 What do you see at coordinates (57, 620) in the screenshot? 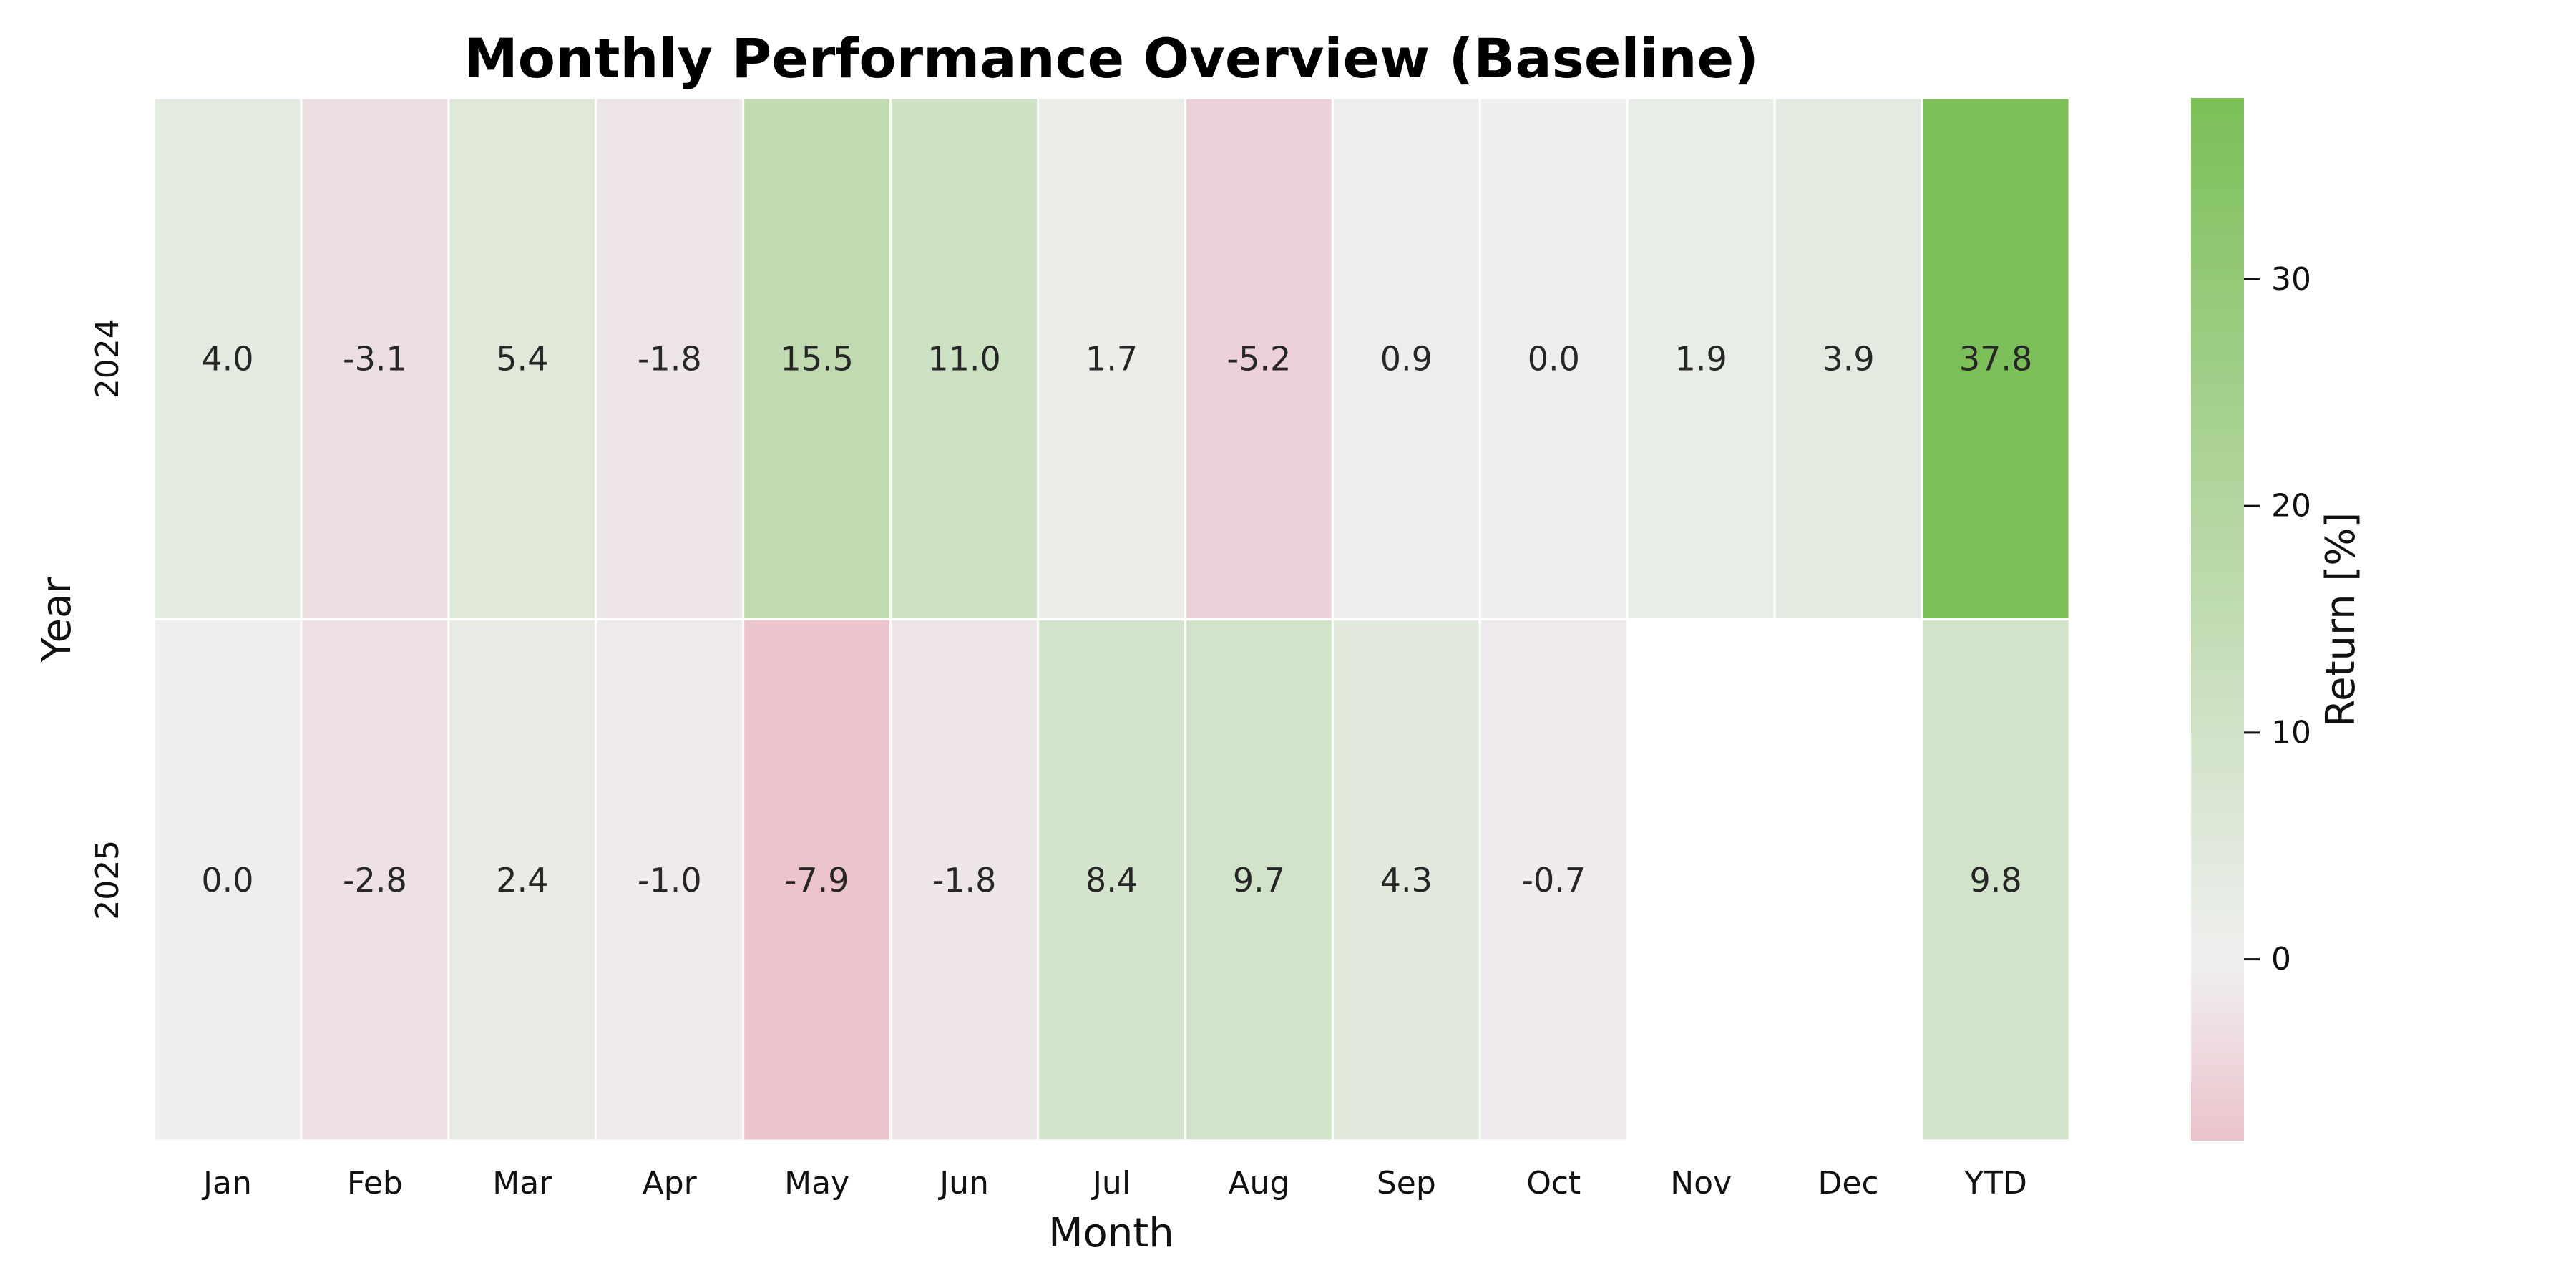
I see `y-axis-label: Year` at bounding box center [57, 620].